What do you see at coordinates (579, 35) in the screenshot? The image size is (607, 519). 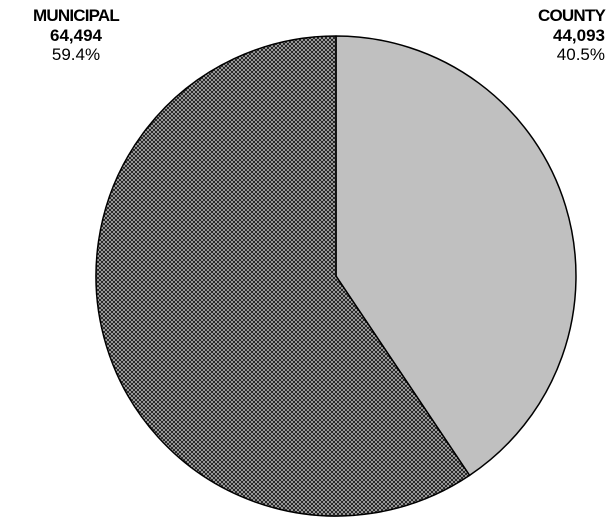 I see `county-value: 44,093` at bounding box center [579, 35].